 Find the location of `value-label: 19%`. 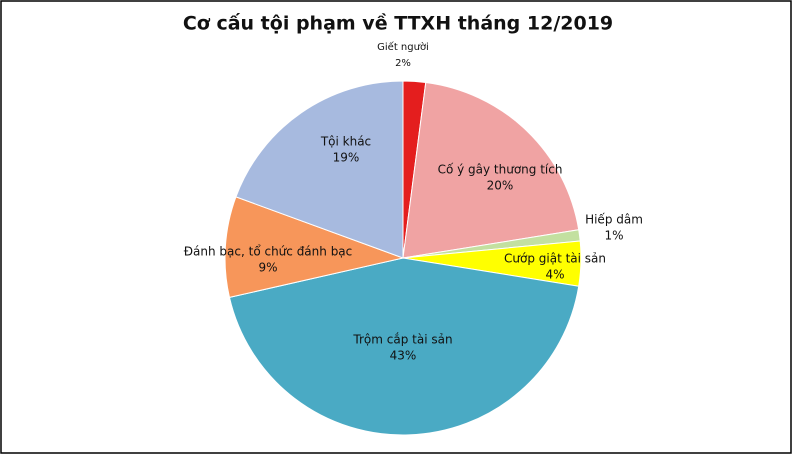

value-label: 19% is located at coordinates (346, 158).